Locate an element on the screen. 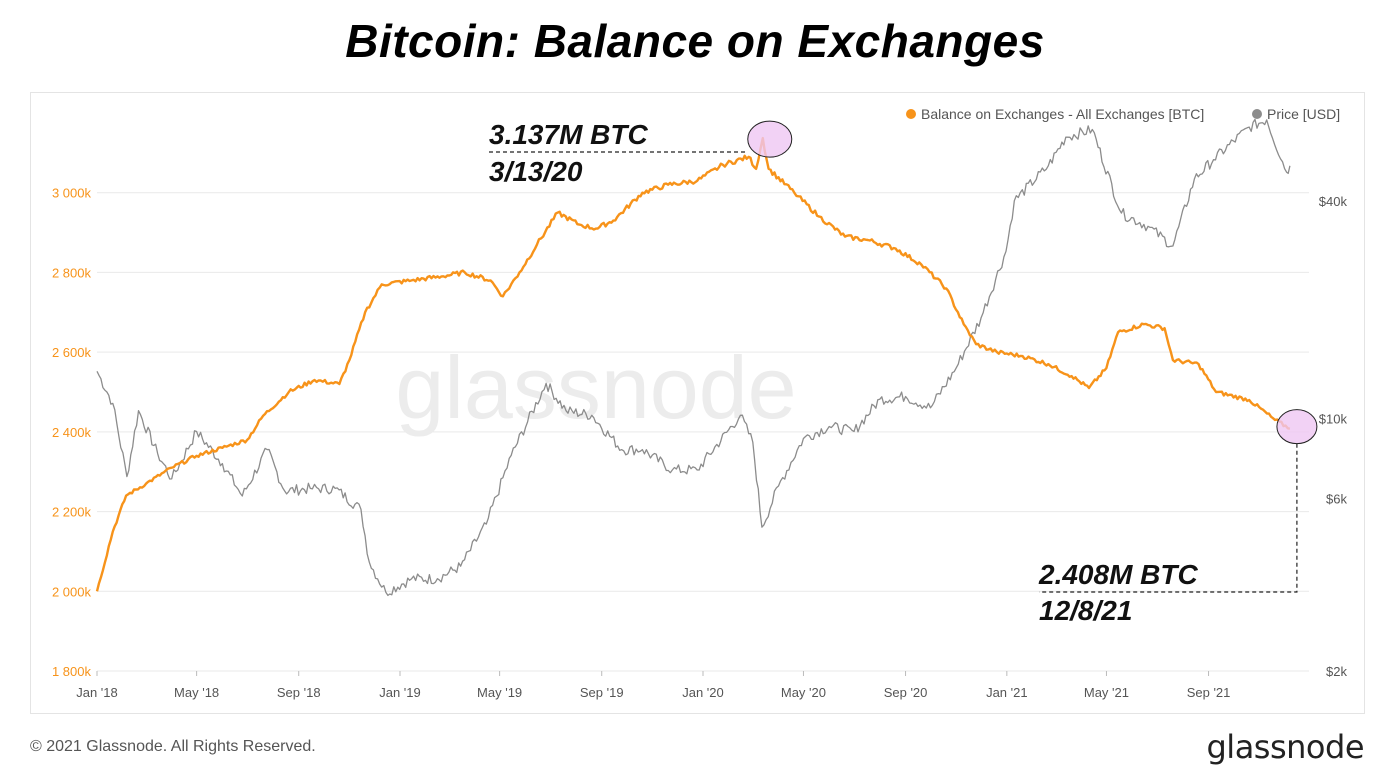 The image size is (1390, 780). x-tick-label: May '18 is located at coordinates (196, 692).